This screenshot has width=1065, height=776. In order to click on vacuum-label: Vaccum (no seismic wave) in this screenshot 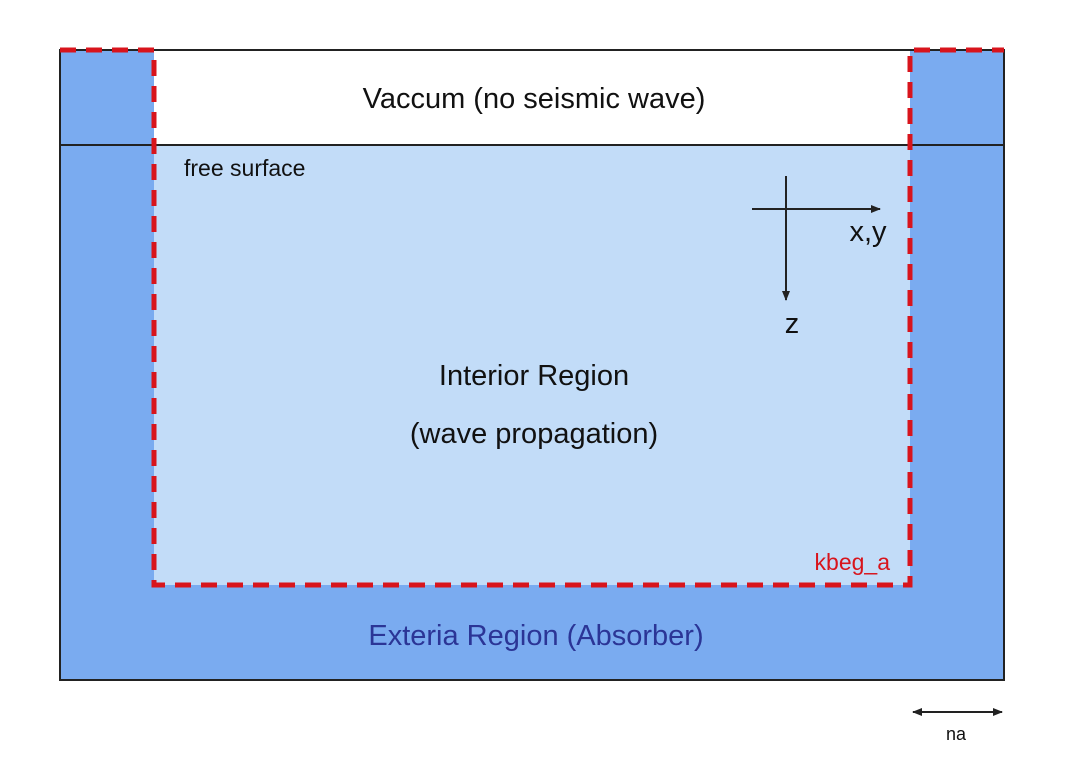, I will do `click(534, 99)`.